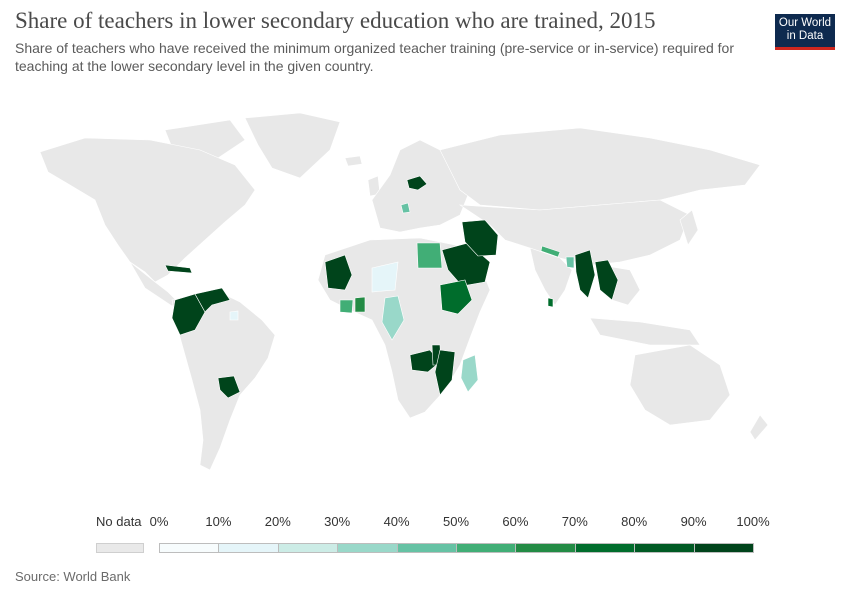 Image resolution: width=850 pixels, height=600 pixels. I want to click on australia, so click(680, 385).